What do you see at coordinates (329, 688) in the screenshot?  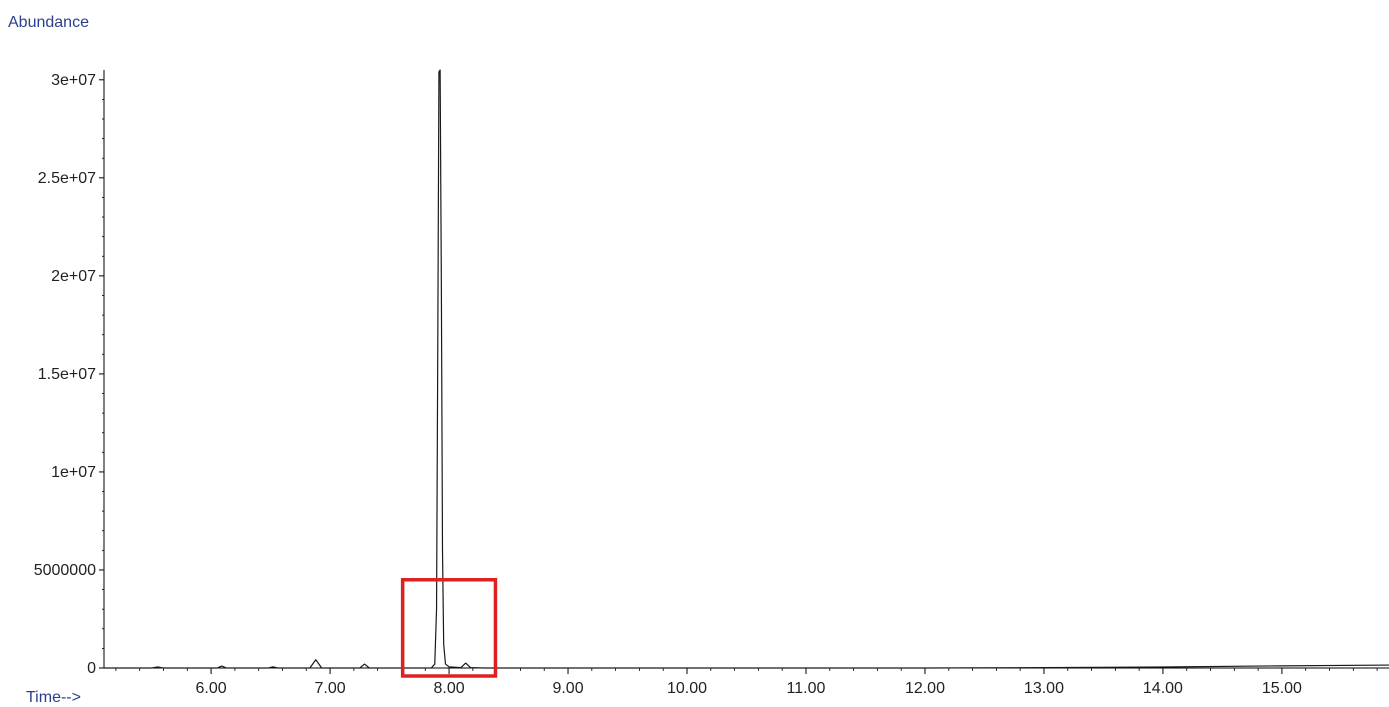 I see `x-tick-label: 7.00` at bounding box center [329, 688].